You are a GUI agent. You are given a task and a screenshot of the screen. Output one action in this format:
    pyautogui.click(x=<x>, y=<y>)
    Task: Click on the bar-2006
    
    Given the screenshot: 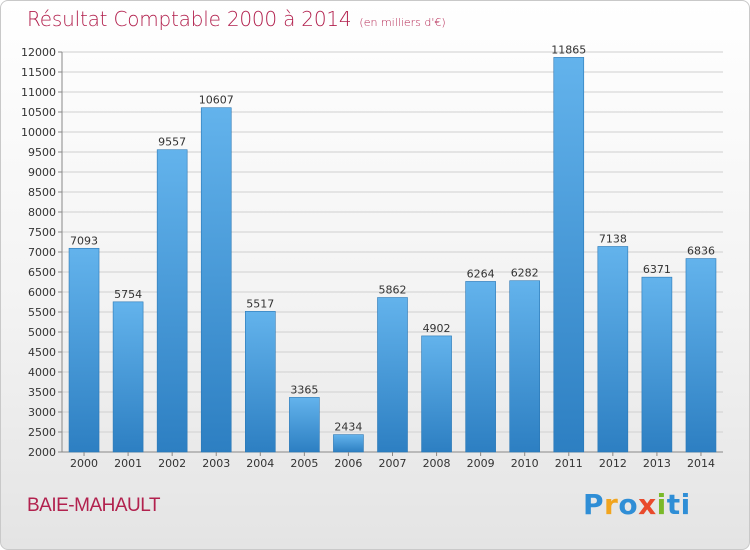 What is the action you would take?
    pyautogui.click(x=348, y=443)
    